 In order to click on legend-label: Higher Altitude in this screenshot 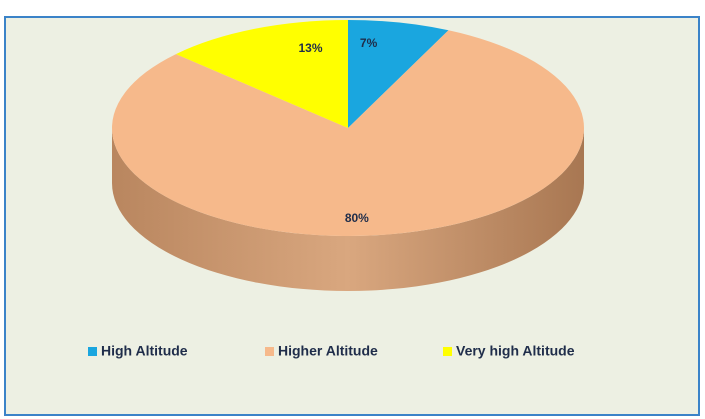, I will do `click(328, 351)`.